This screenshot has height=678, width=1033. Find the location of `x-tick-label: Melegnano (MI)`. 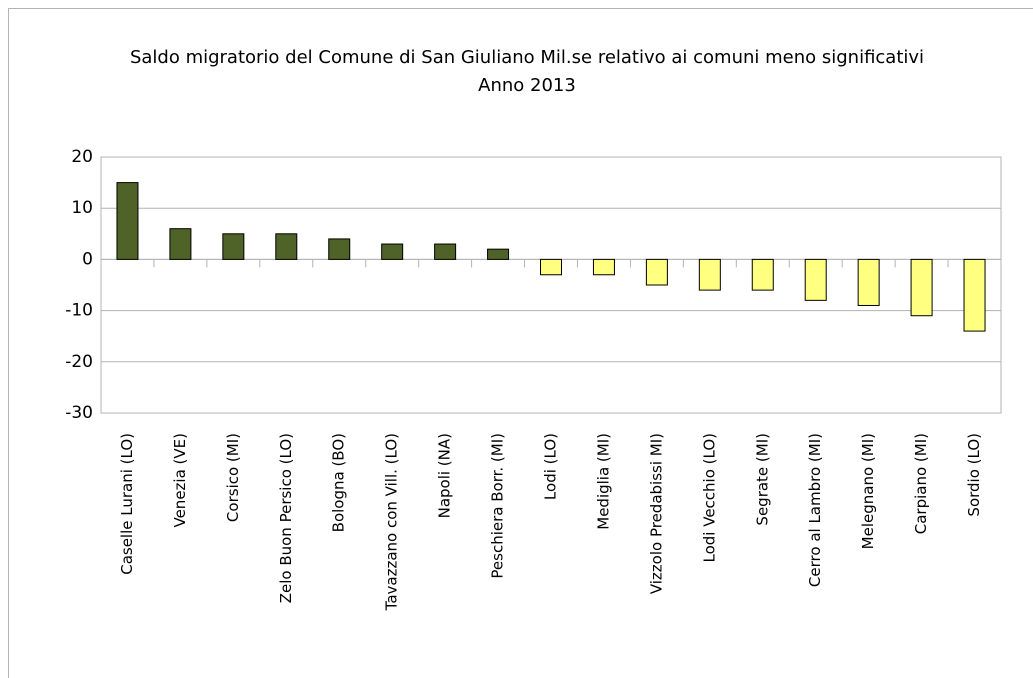

x-tick-label: Melegnano (MI) is located at coordinates (868, 491).